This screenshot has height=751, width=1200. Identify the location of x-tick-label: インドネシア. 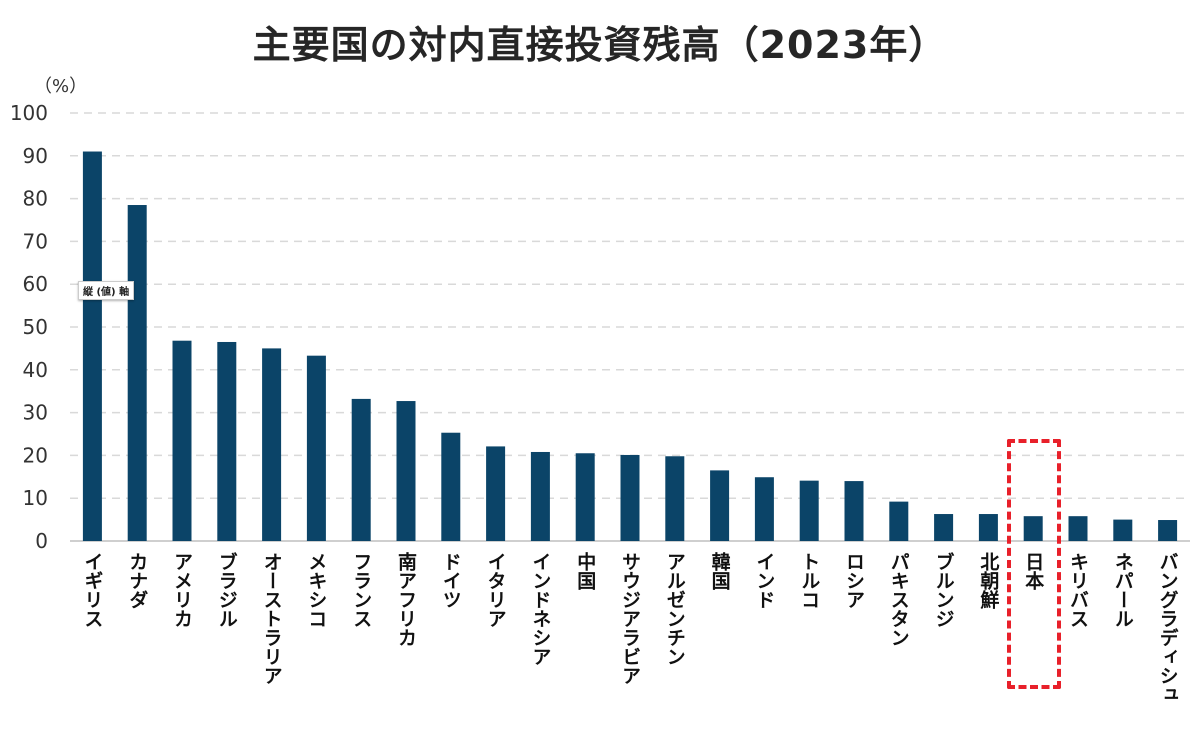
(540, 609).